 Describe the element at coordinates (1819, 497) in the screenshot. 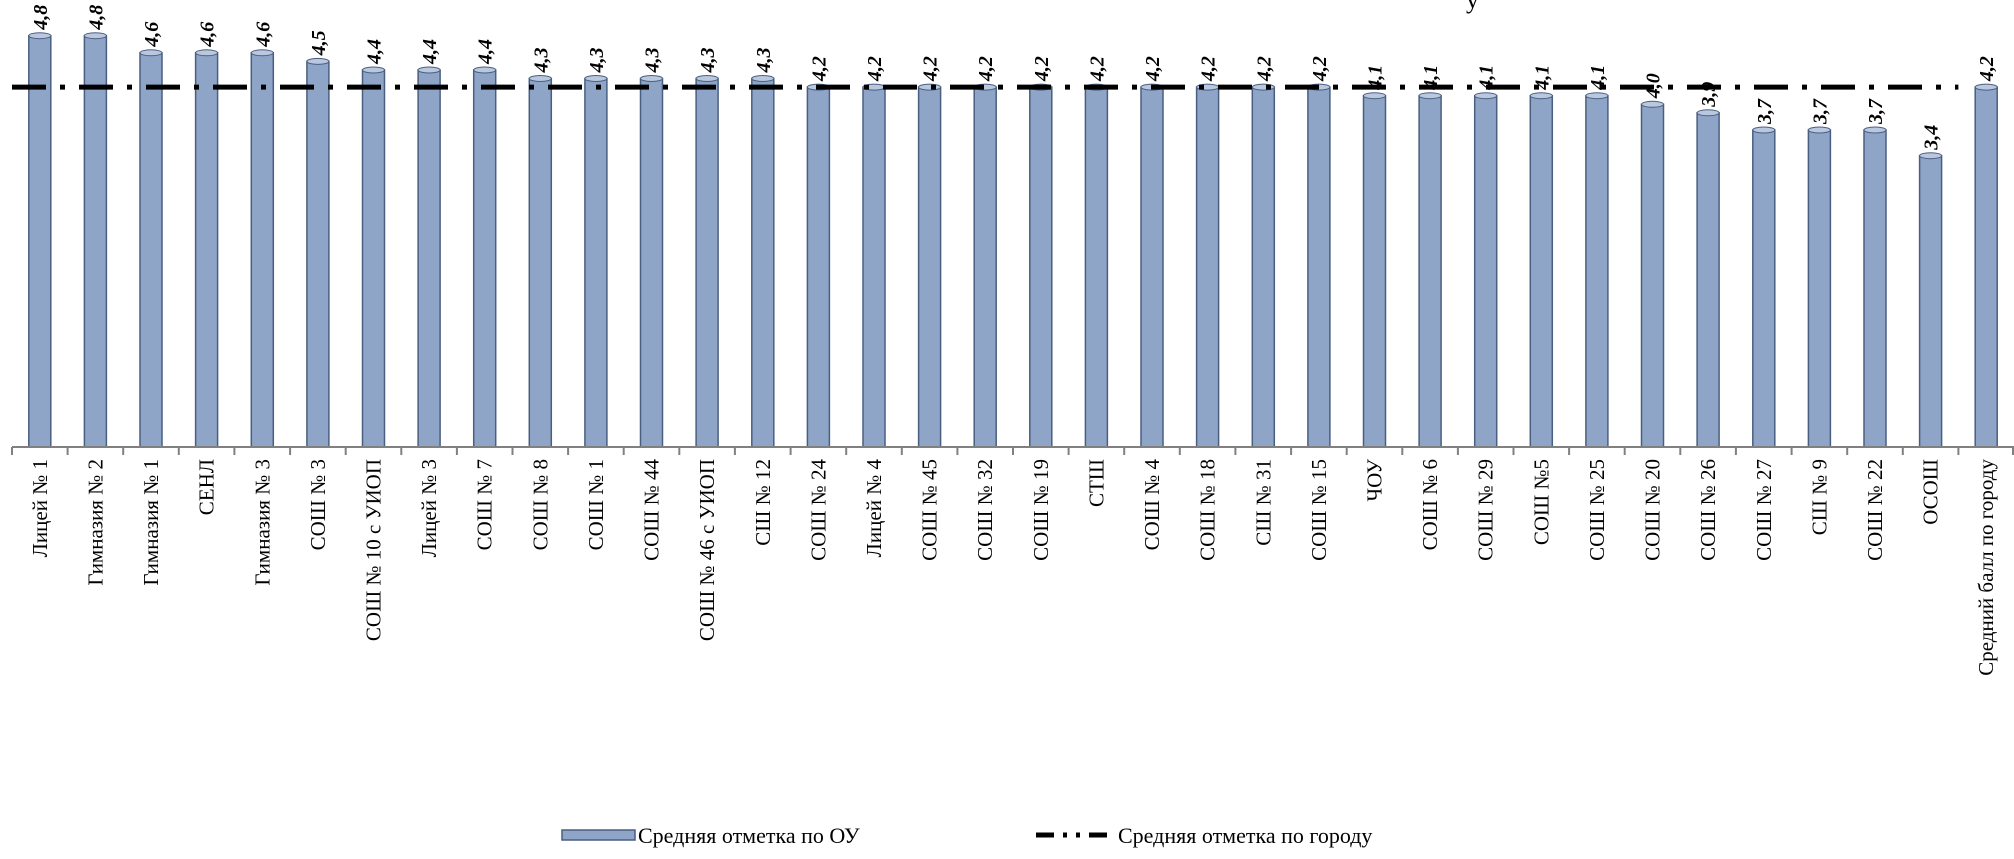

I see `category-label: СШ № 9` at that location.